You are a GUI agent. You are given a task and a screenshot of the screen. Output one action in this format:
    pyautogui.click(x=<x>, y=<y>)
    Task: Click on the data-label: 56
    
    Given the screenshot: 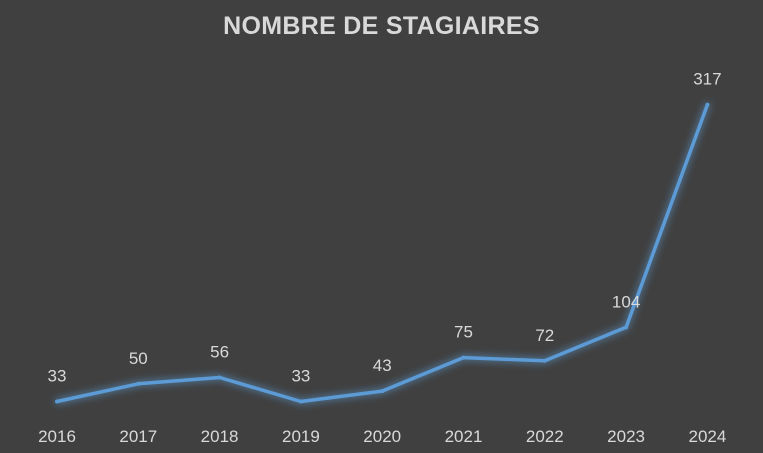 What is the action you would take?
    pyautogui.click(x=219, y=351)
    